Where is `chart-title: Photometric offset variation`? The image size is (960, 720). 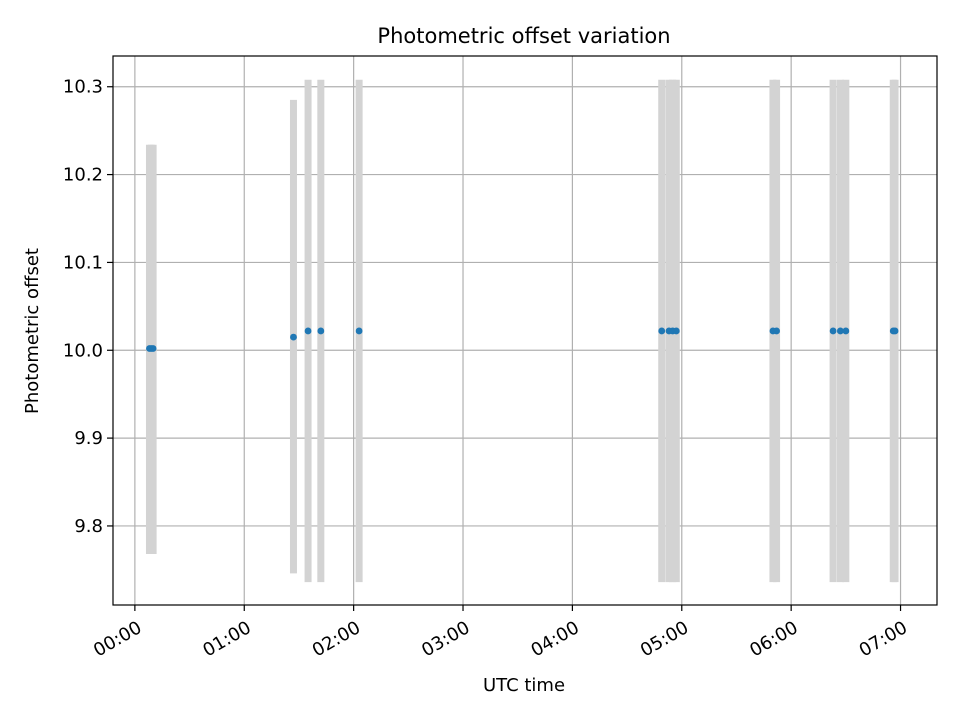 chart-title: Photometric offset variation is located at coordinates (523, 36).